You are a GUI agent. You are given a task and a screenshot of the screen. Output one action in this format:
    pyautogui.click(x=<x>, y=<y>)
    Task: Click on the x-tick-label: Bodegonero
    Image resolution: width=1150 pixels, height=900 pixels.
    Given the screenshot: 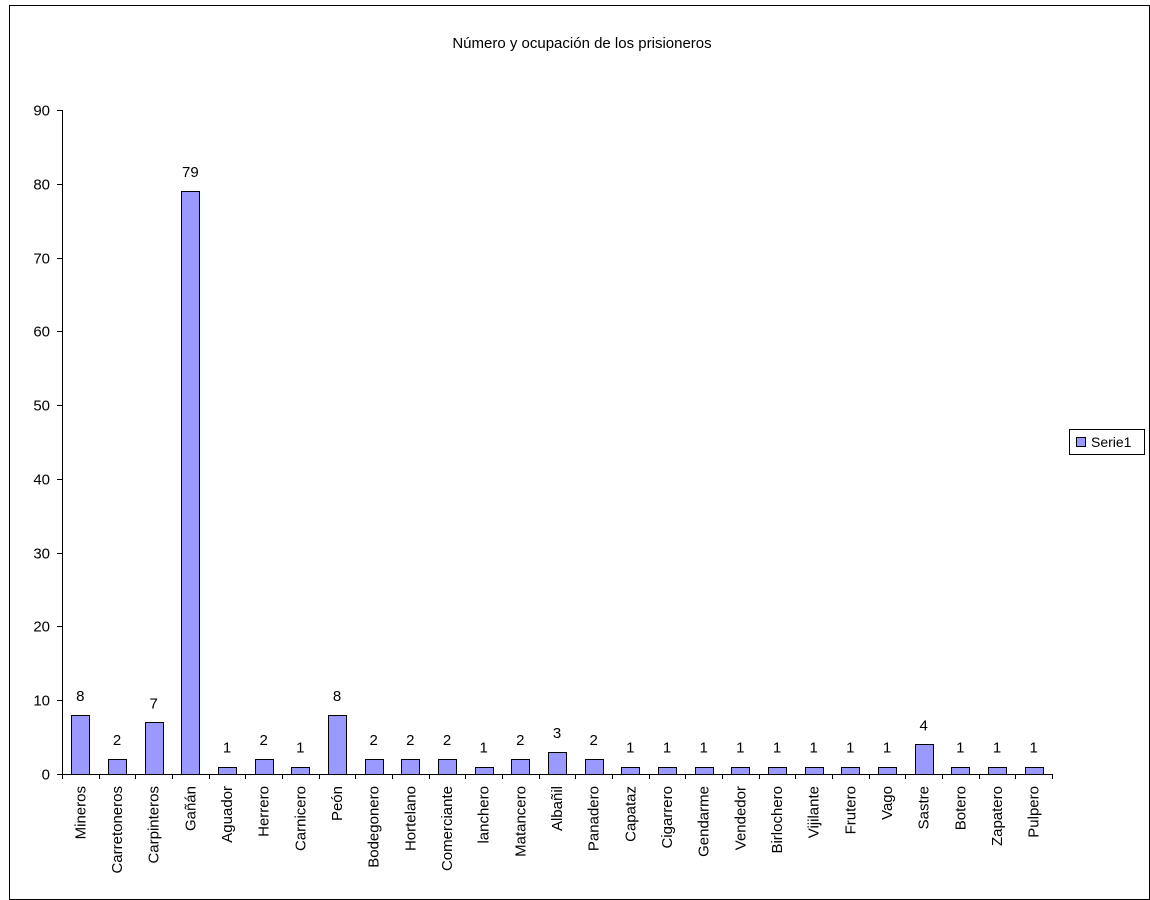 What is the action you would take?
    pyautogui.click(x=374, y=827)
    